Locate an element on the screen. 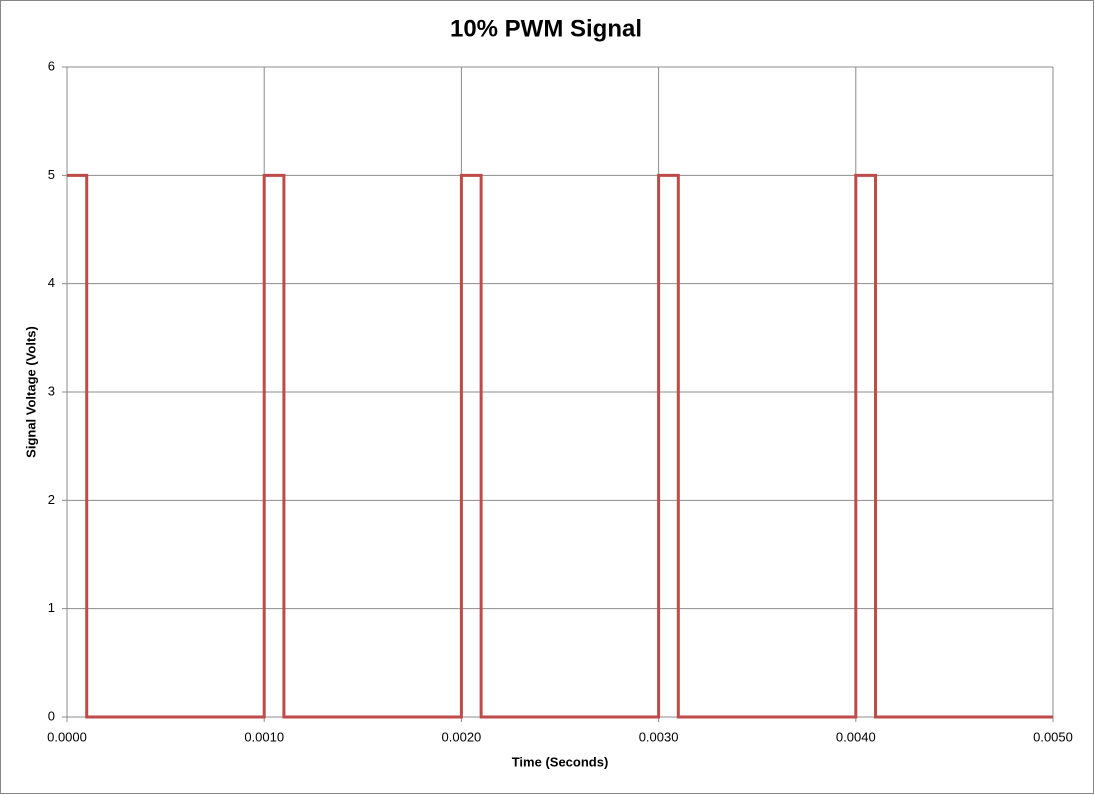  x-axis-label: Time (Seconds) is located at coordinates (560, 761).